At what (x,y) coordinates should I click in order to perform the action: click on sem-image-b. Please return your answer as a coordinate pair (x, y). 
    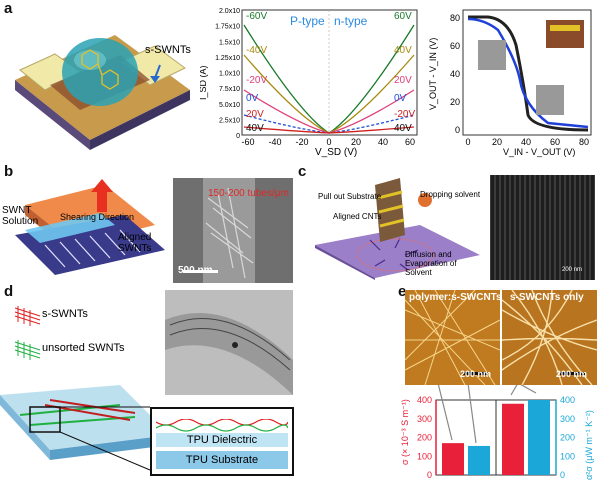
    Looking at the image, I should click on (233, 230).